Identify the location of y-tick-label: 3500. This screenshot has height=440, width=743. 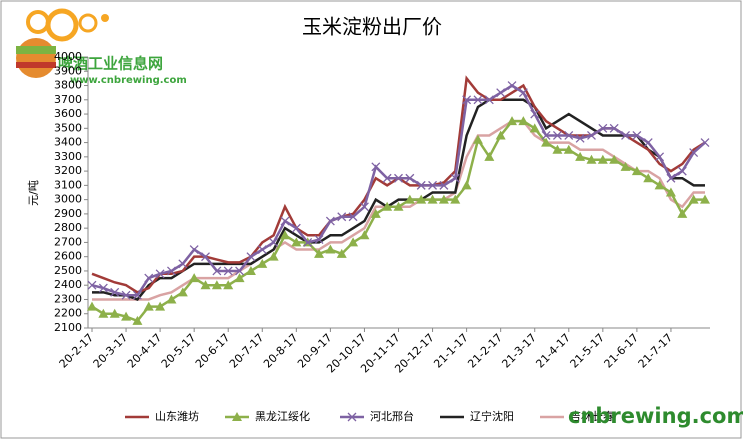
(68, 127).